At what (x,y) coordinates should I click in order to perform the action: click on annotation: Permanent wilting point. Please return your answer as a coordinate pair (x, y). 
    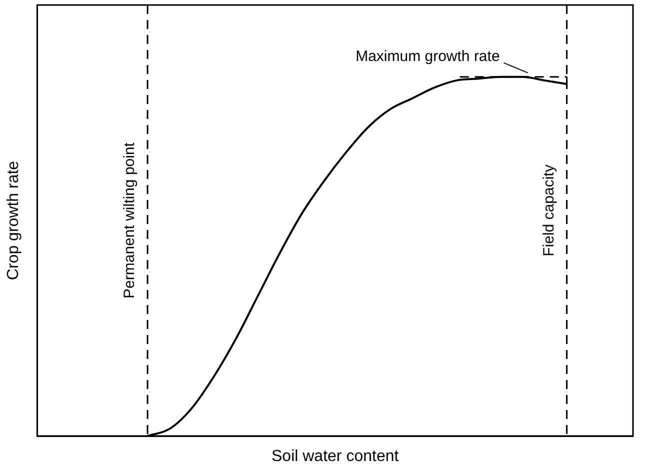
    Looking at the image, I should click on (129, 220).